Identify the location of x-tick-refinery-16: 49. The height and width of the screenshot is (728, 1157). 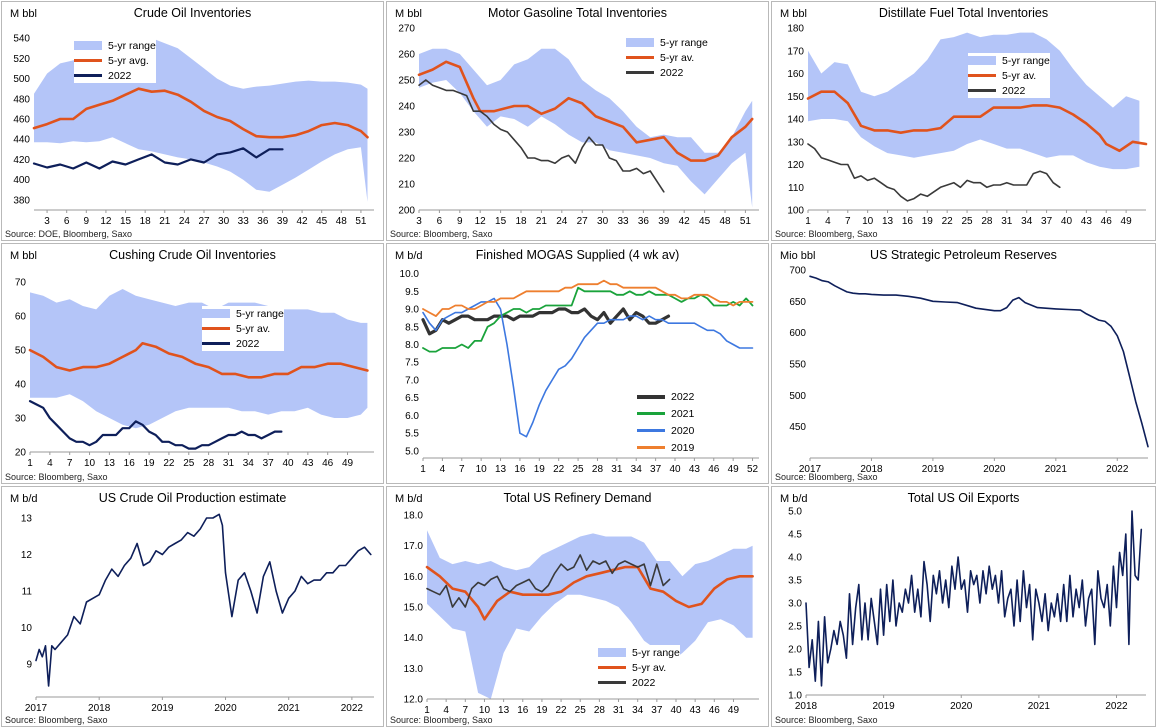
(734, 710).